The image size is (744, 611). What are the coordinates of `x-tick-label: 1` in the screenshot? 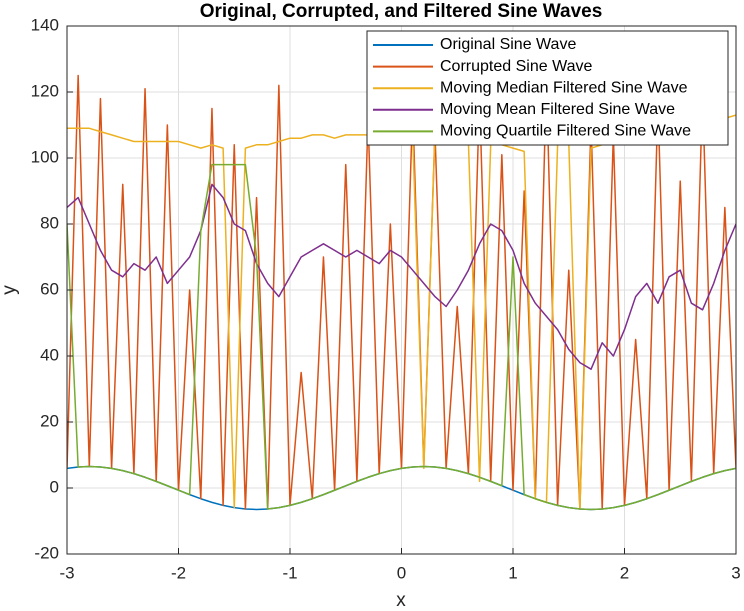 It's located at (512, 572).